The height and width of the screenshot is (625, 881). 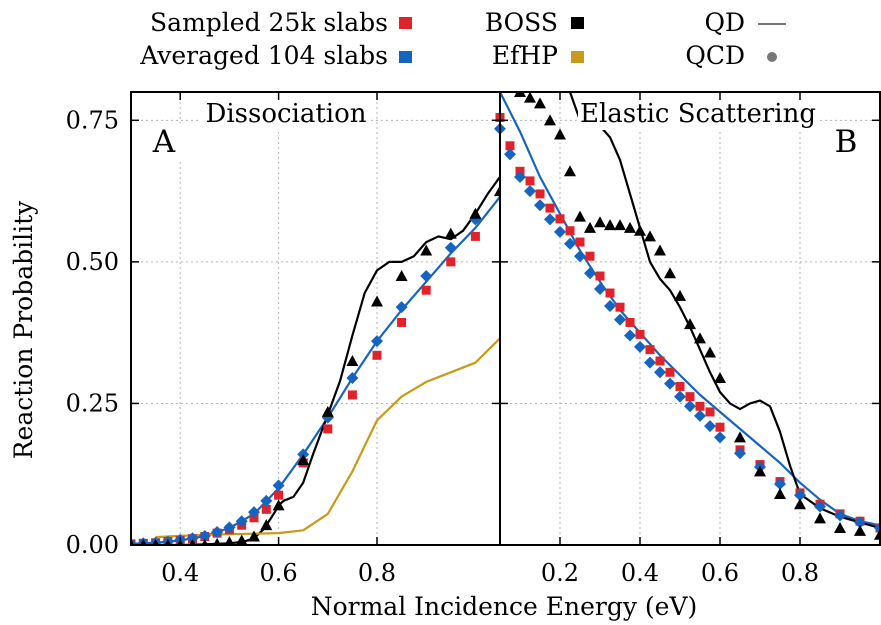 I want to click on legend-marker-qcd, so click(x=772, y=57).